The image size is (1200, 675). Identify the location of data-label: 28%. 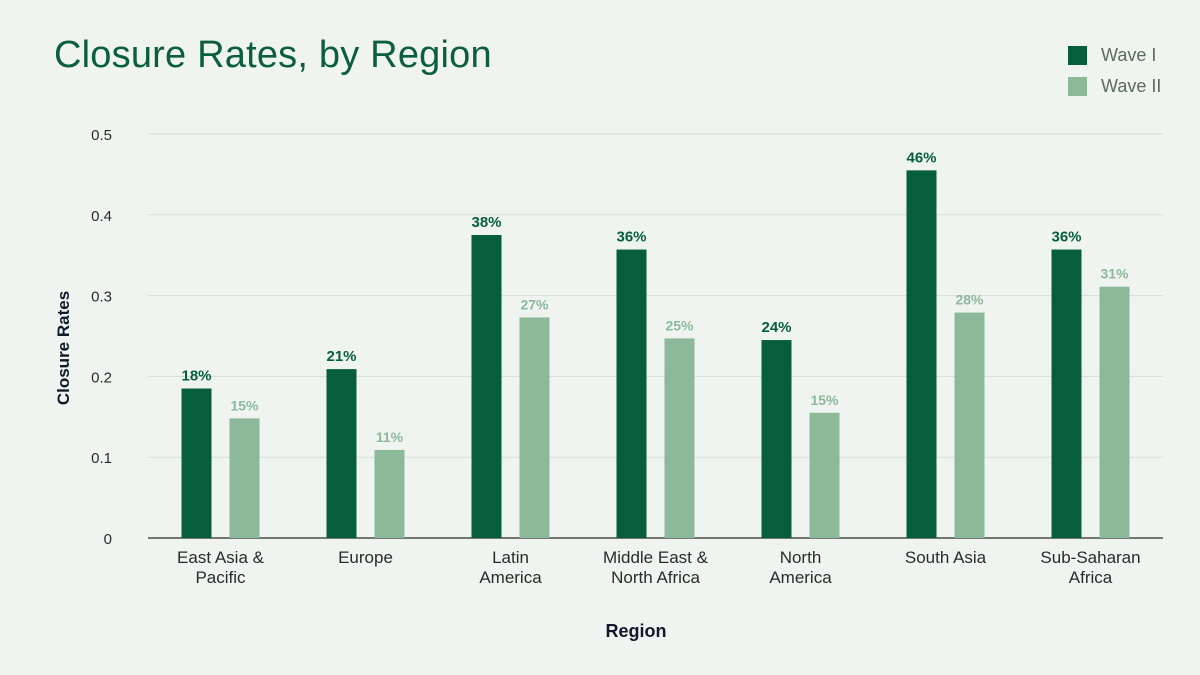
(969, 300).